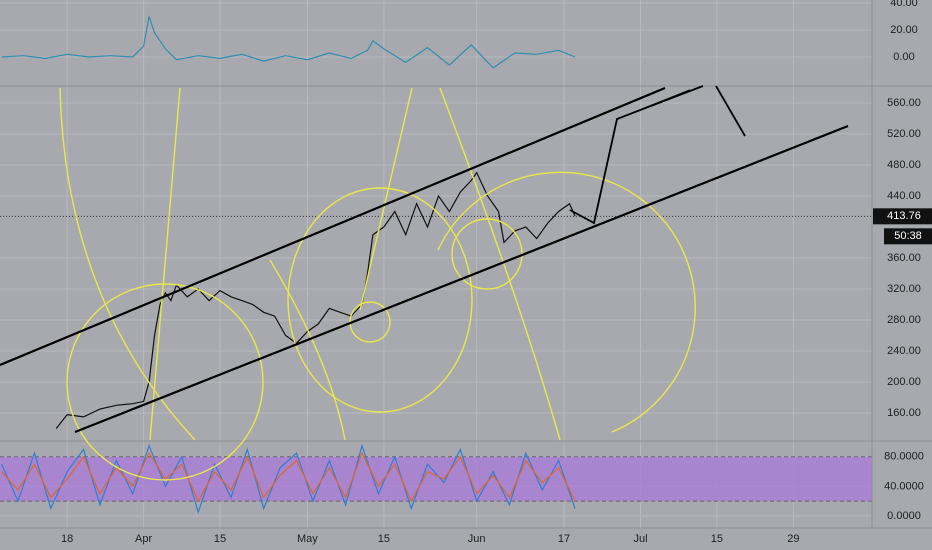 The width and height of the screenshot is (932, 550). What do you see at coordinates (904, 457) in the screenshot?
I see `y-tick-label: 80.0000` at bounding box center [904, 457].